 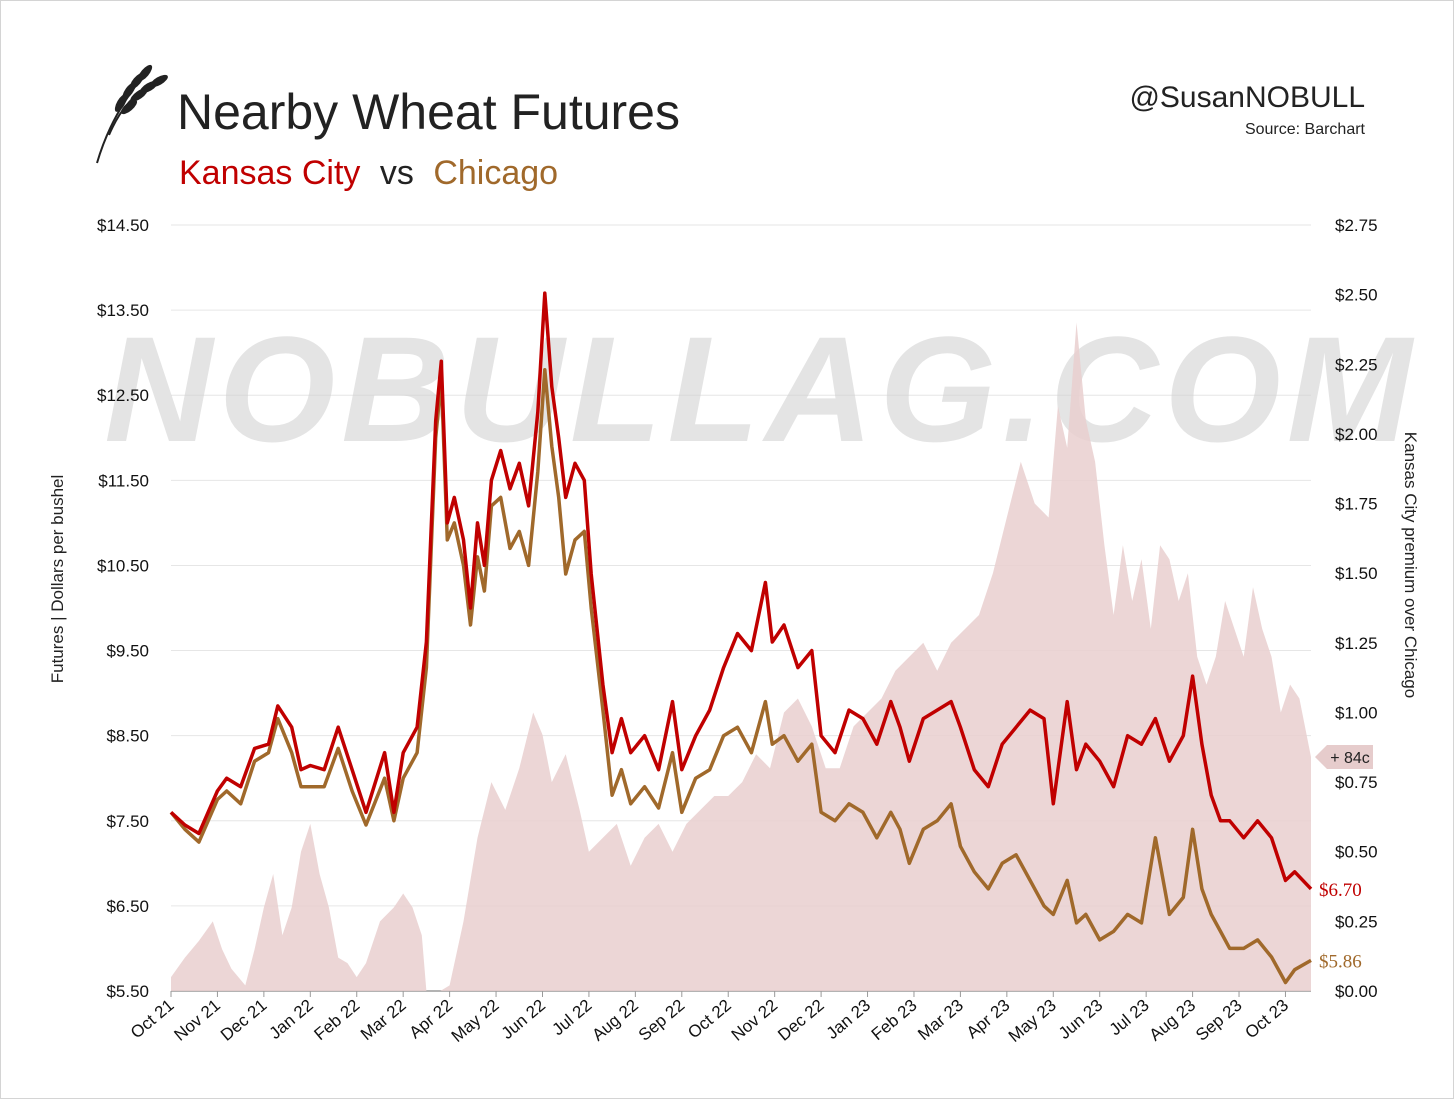 What do you see at coordinates (243, 1020) in the screenshot?
I see `x-tick-label: Dec 21` at bounding box center [243, 1020].